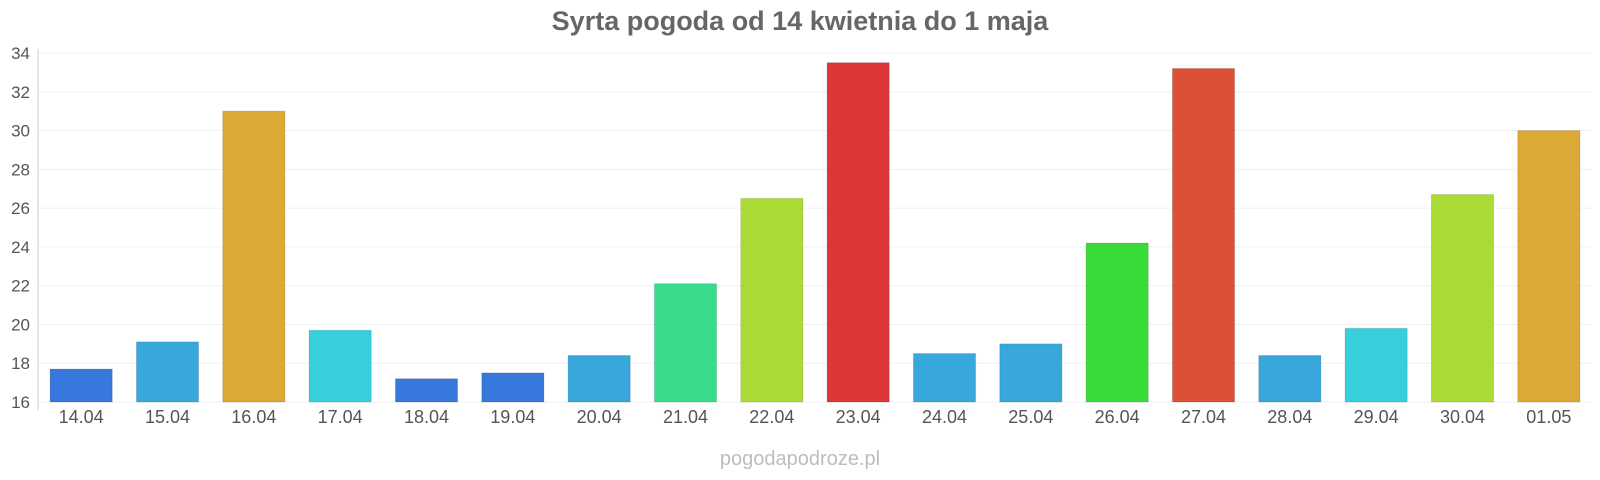 The height and width of the screenshot is (480, 1600). Describe the element at coordinates (944, 417) in the screenshot. I see `x-tick-label: 24.04` at that location.